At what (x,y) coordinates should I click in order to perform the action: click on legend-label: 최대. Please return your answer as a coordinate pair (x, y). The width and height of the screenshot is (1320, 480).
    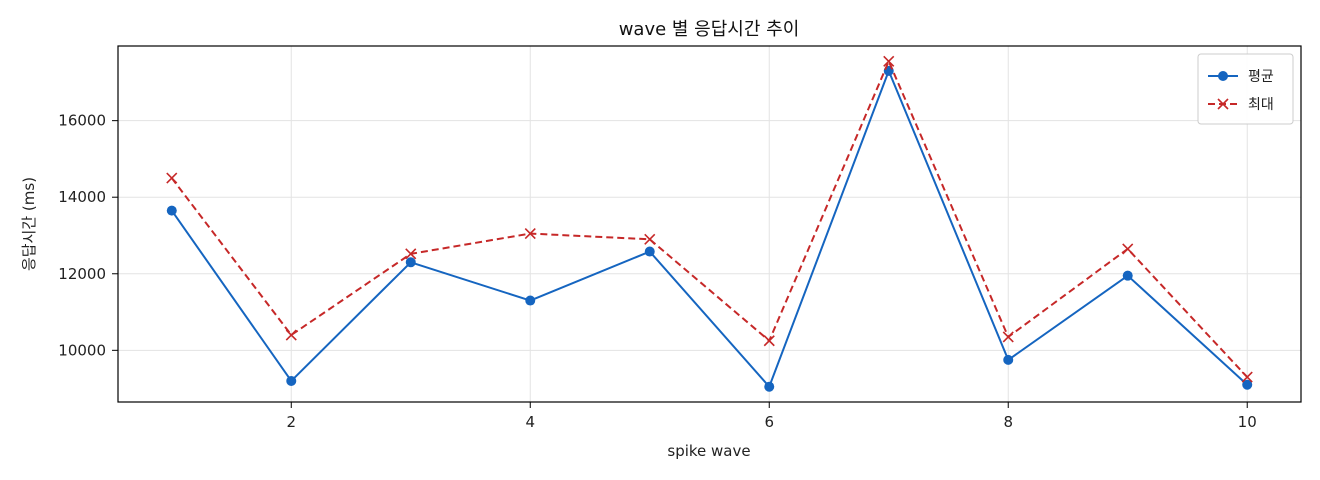
    Looking at the image, I should click on (1261, 105).